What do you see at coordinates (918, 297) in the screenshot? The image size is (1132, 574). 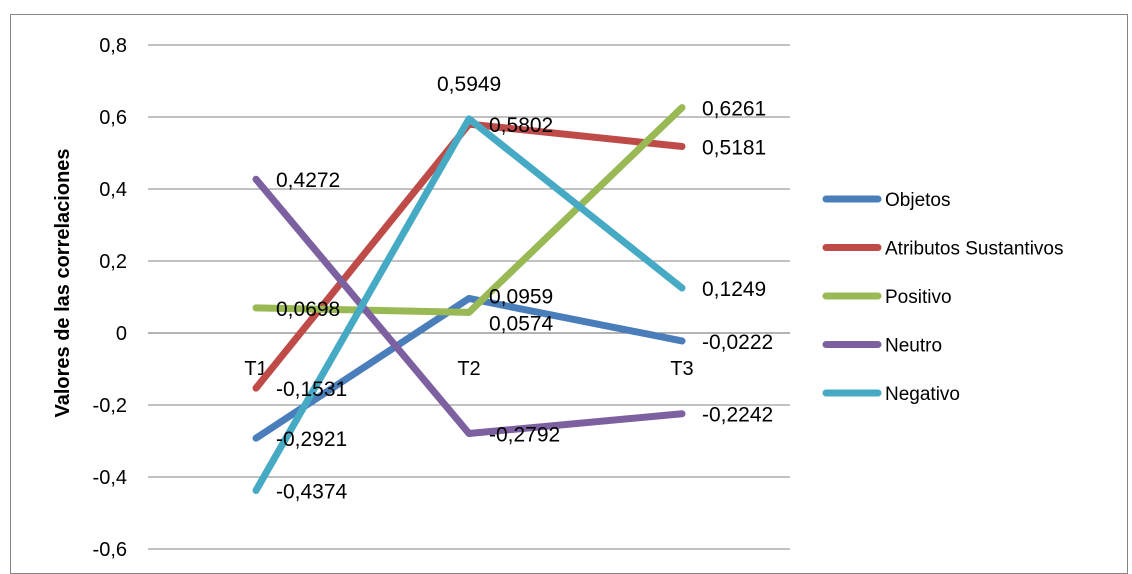 I see `legend-label: Positivo` at bounding box center [918, 297].